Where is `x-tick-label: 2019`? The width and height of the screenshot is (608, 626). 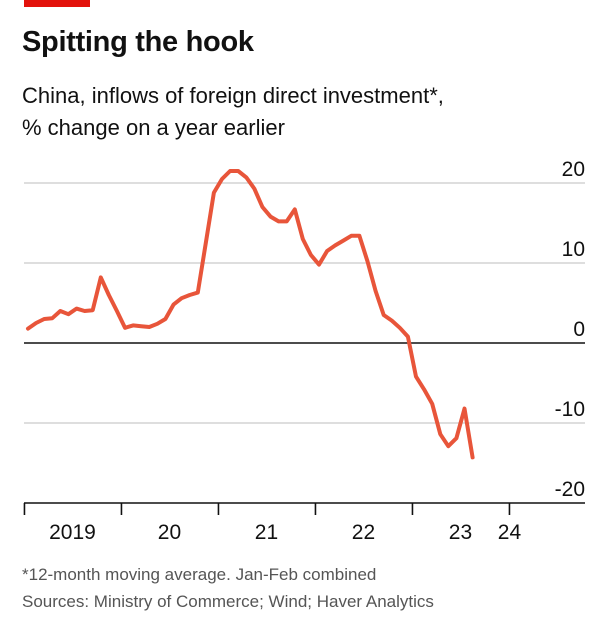 x-tick-label: 2019 is located at coordinates (72, 532).